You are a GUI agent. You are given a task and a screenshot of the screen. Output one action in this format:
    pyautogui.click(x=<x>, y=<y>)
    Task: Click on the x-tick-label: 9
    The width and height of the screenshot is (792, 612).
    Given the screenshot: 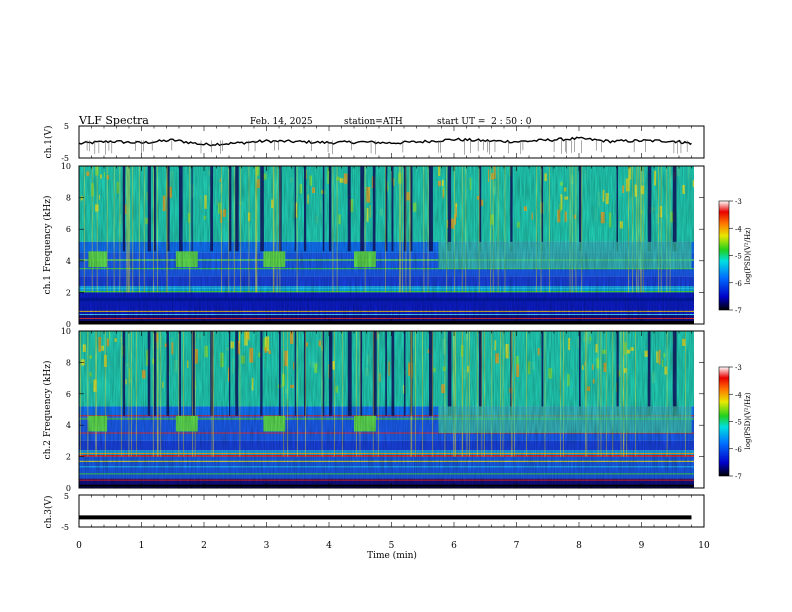 What is the action you would take?
    pyautogui.click(x=642, y=546)
    